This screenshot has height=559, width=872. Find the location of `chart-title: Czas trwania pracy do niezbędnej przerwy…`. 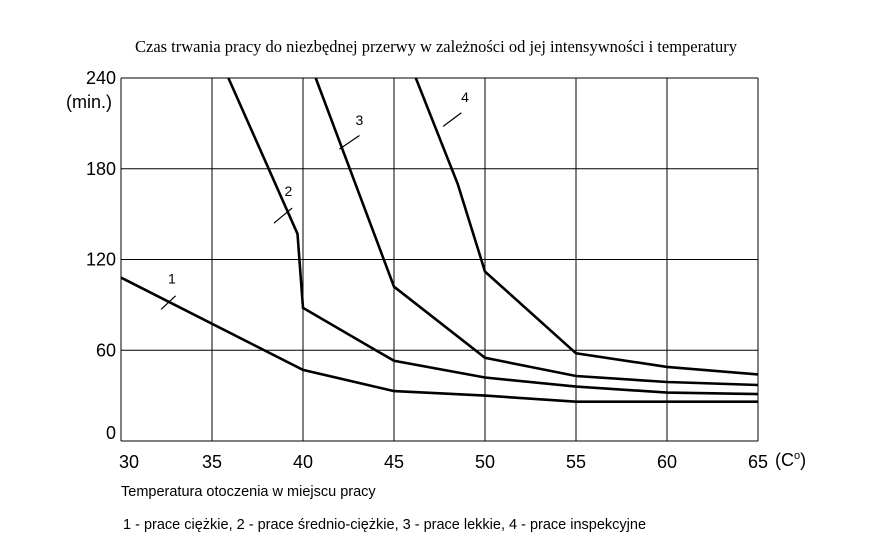

chart-title: Czas trwania pracy do niezbędnej przerwy… is located at coordinates (436, 46).